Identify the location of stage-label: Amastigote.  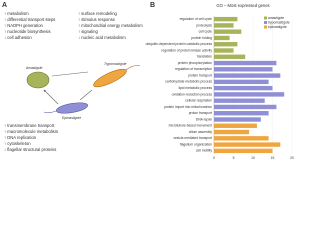
(34, 68).